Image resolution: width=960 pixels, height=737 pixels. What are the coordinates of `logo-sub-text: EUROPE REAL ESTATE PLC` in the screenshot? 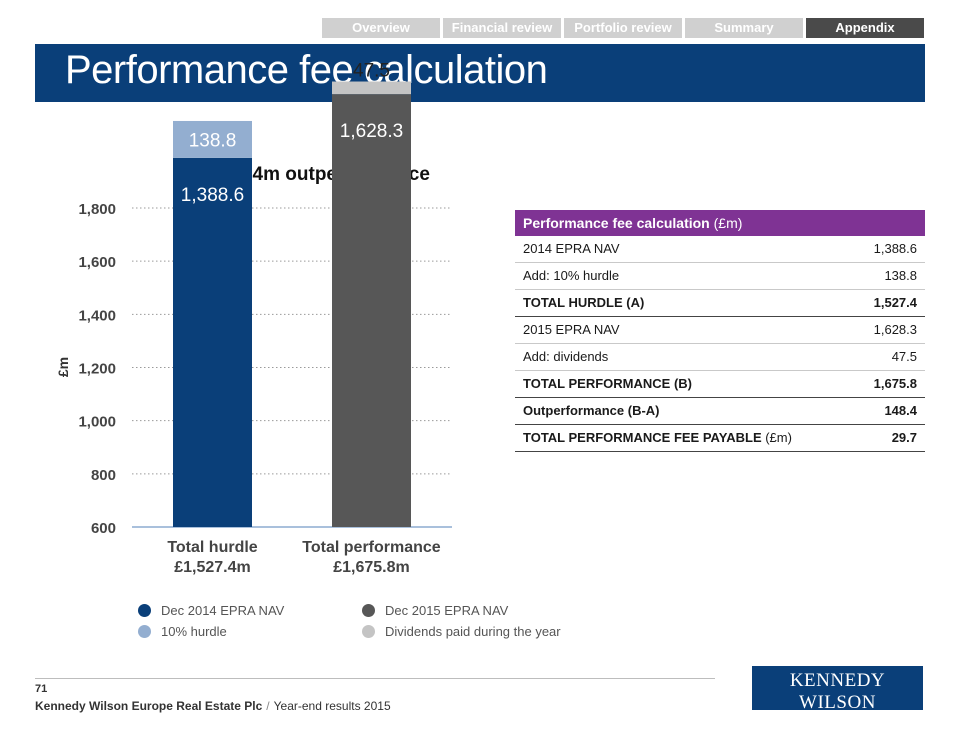 It's located at (837, 727).